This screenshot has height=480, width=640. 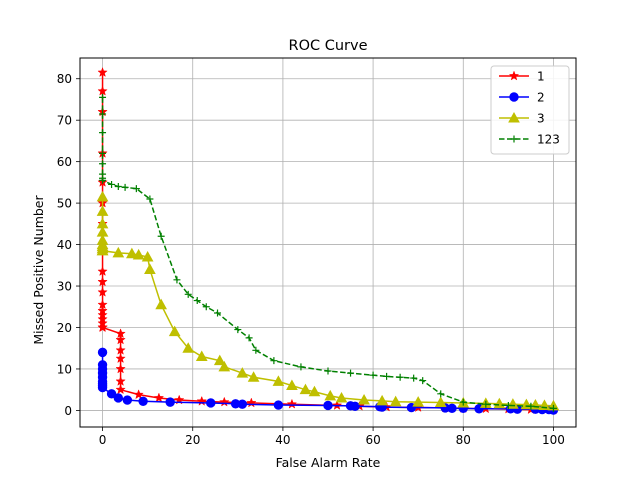 What do you see at coordinates (529, 140) in the screenshot?
I see `legend-item-123: 123` at bounding box center [529, 140].